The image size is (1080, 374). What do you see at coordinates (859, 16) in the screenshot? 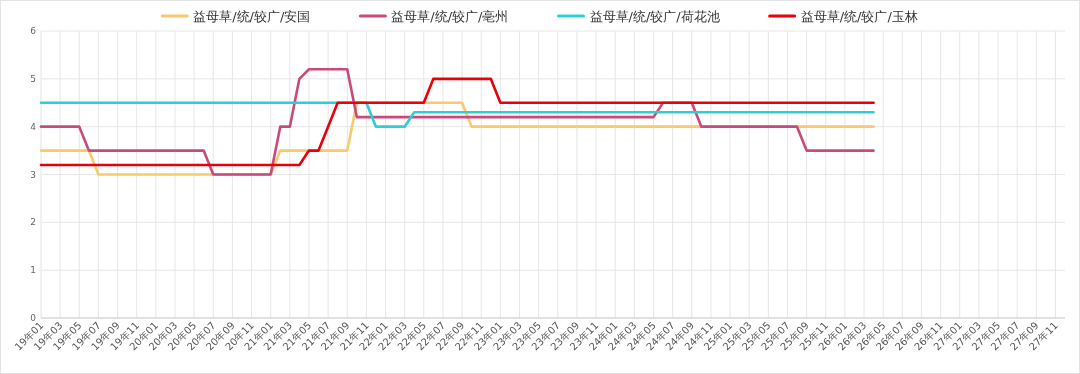
I see `legend-label: 益母草/统/较广/玉林` at bounding box center [859, 16].